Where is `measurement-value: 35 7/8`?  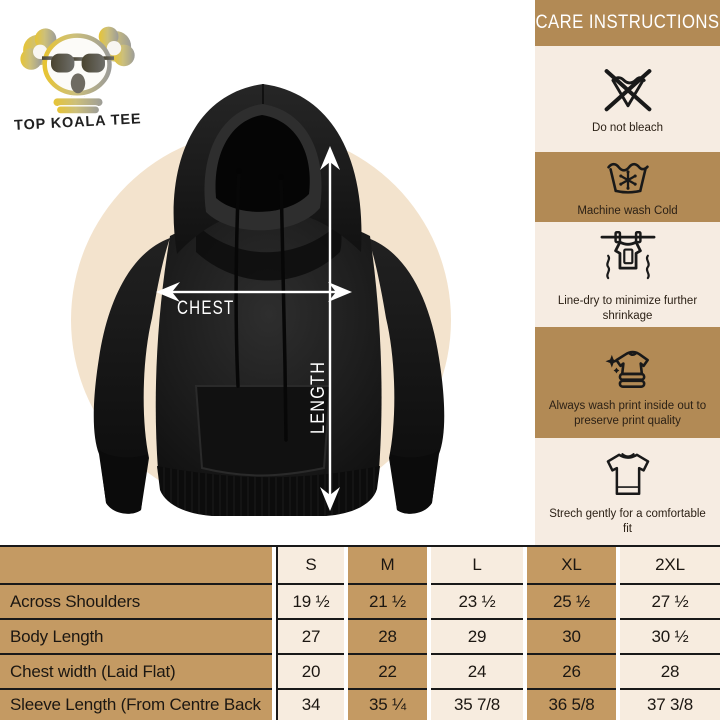
measurement-value: 35 7/8 is located at coordinates (477, 704).